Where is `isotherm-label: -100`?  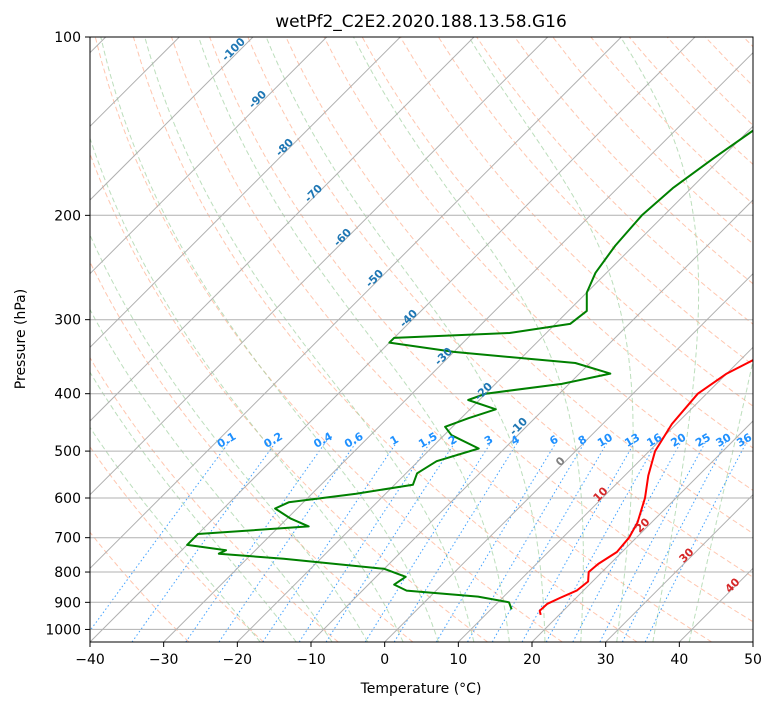 isotherm-label: -100 is located at coordinates (233, 49).